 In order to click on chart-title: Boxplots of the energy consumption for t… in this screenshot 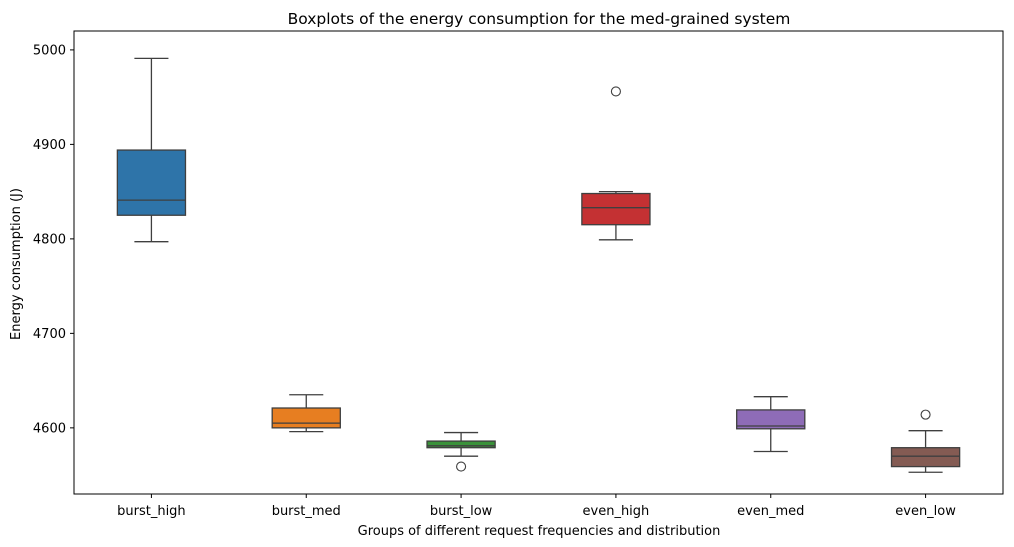, I will do `click(539, 19)`.